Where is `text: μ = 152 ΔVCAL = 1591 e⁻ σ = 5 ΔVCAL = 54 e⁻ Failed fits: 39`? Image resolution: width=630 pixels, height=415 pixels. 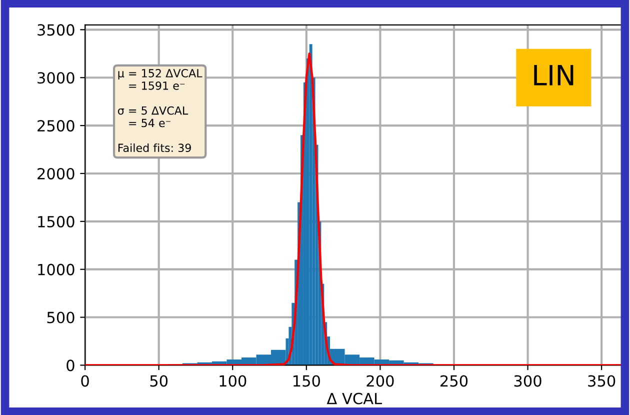 text: μ = 152 ΔVCAL = 1591 e⁻ σ = 5 ΔVCAL = 54 e⁻ Failed fits: 39 is located at coordinates (160, 110).